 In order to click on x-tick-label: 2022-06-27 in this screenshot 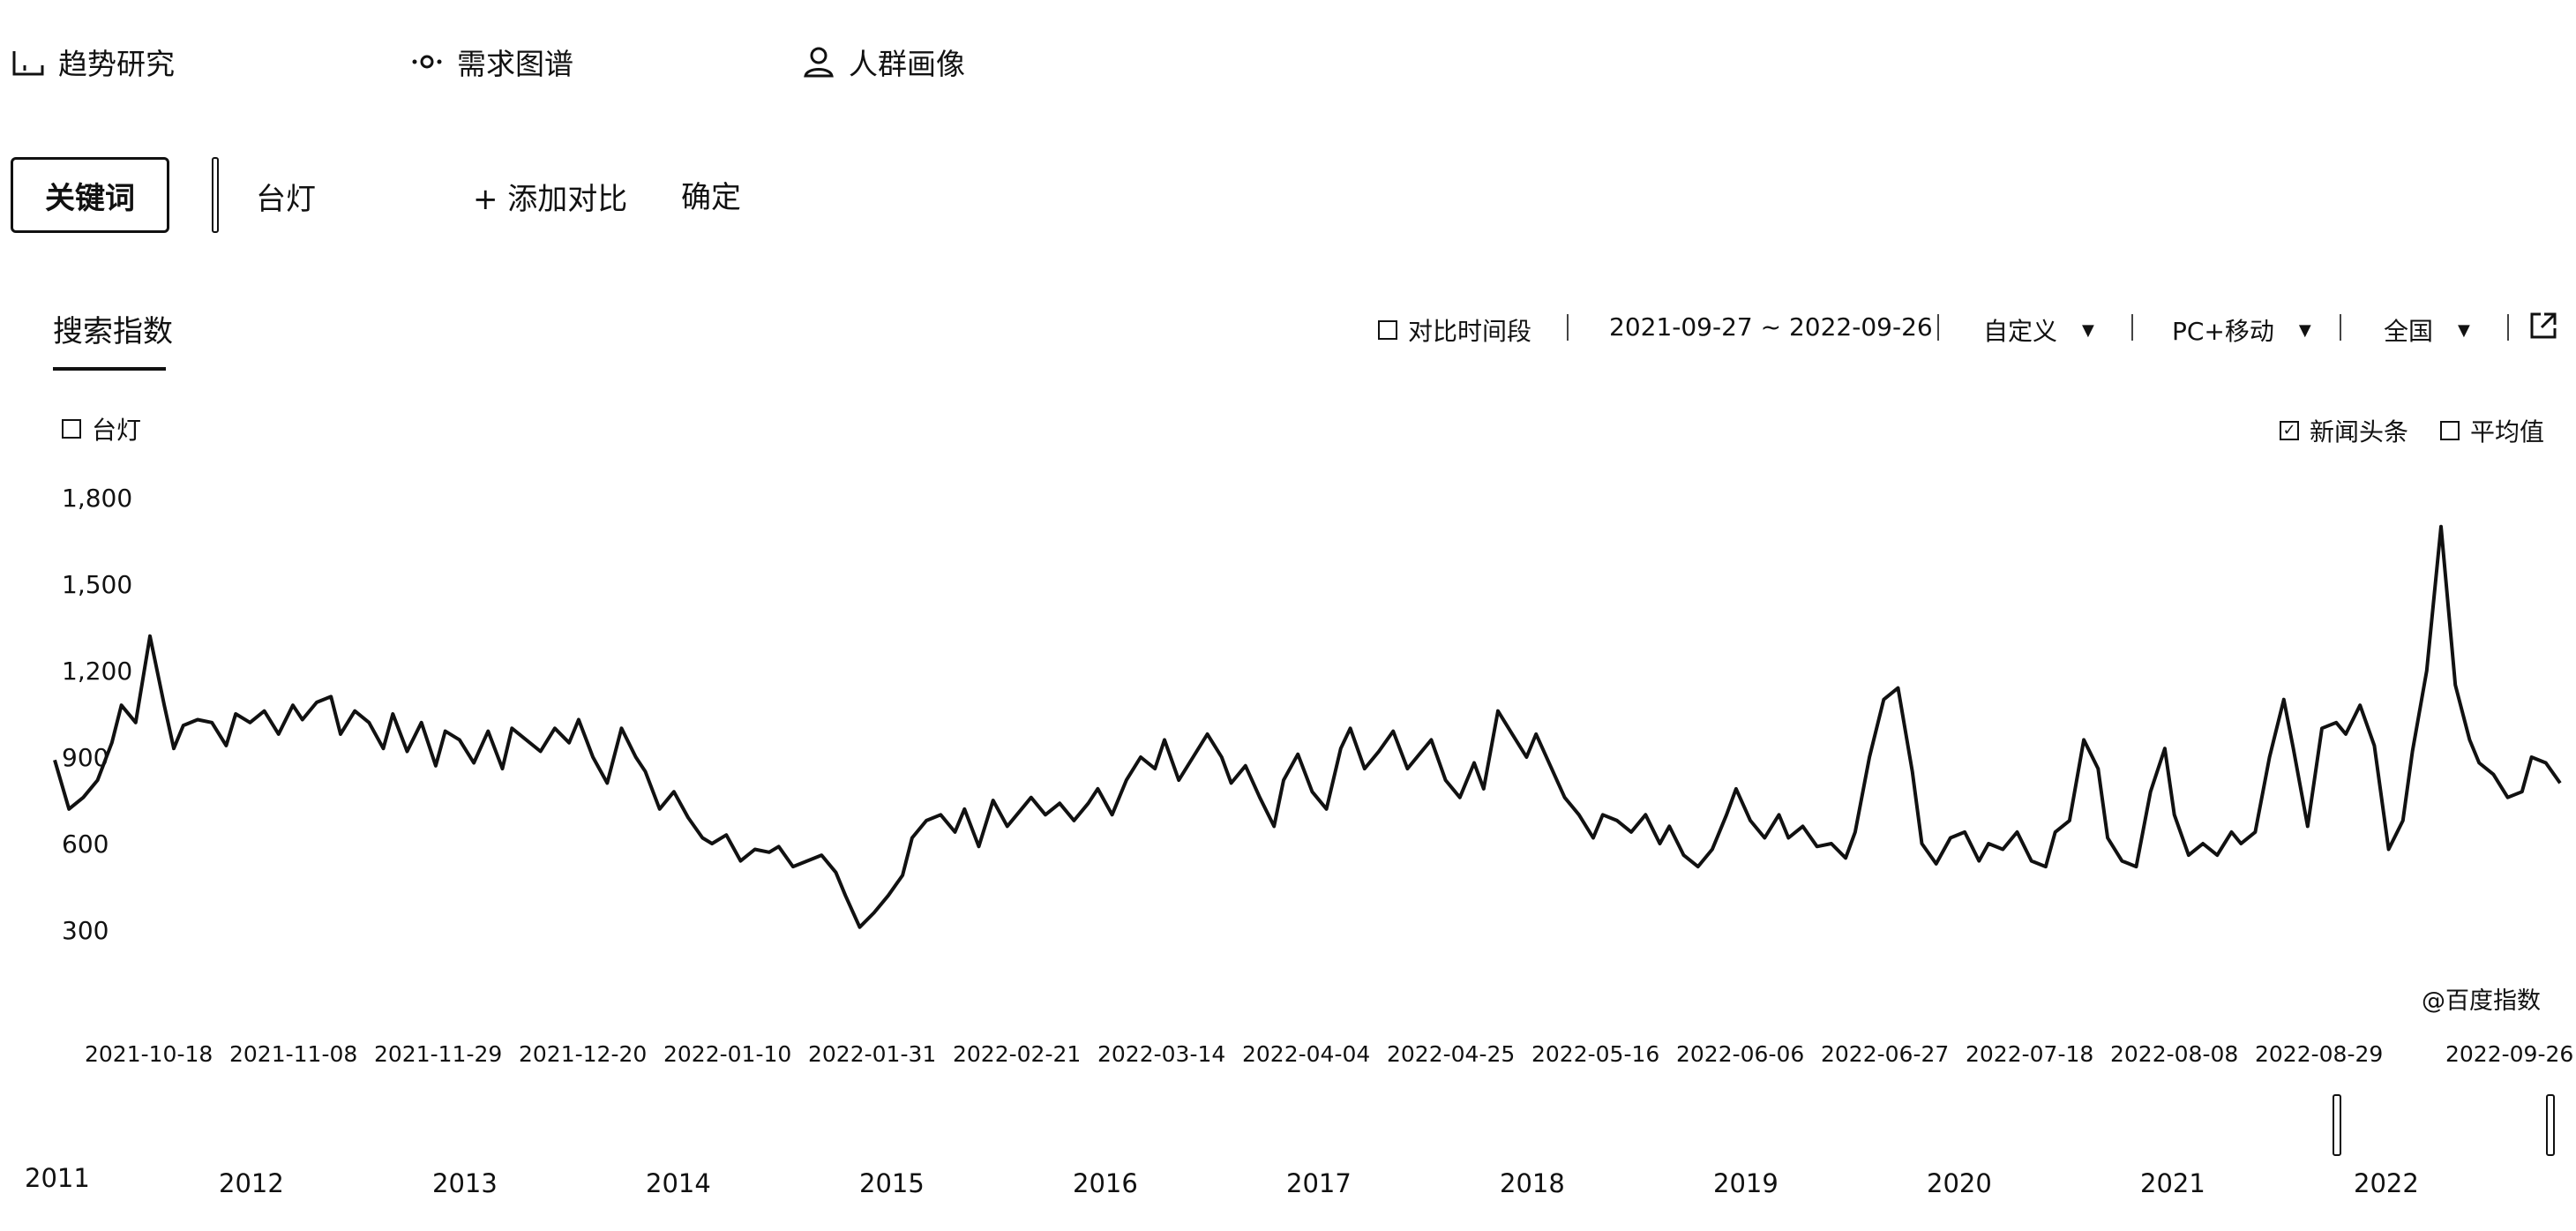, I will do `click(1886, 1054)`.